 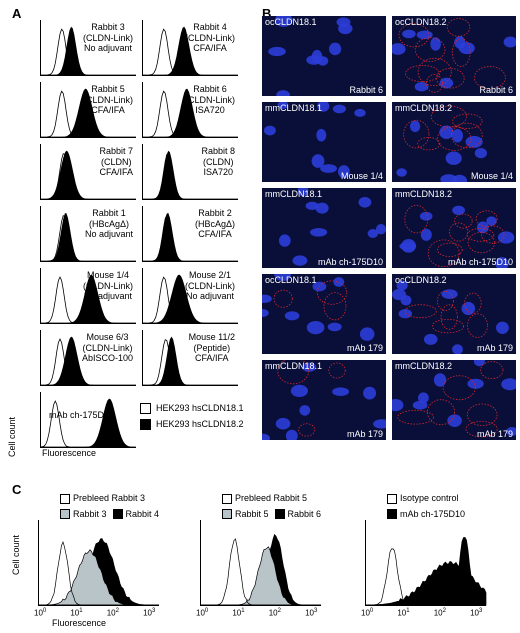 I want to click on micrograph: ocCLDN18.2 mAb 179, so click(x=454, y=314).